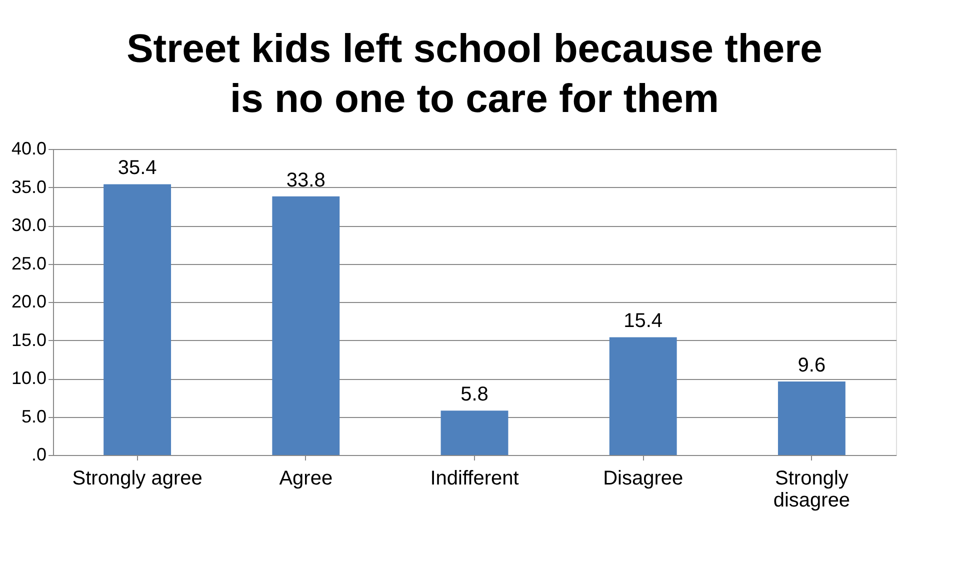  Describe the element at coordinates (28, 225) in the screenshot. I see `y-tick-label: 30.0` at that location.